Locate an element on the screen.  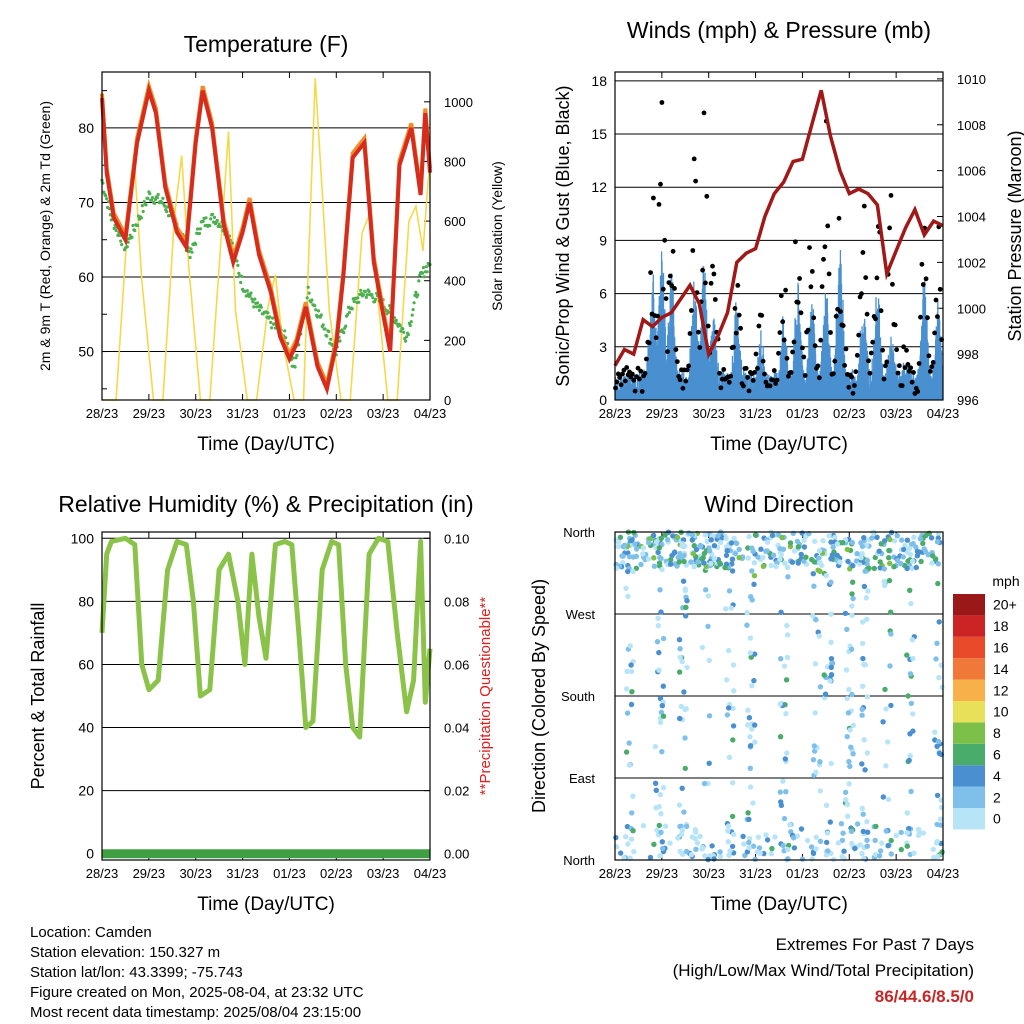
x-tick-label: 28/23 is located at coordinates (615, 413).